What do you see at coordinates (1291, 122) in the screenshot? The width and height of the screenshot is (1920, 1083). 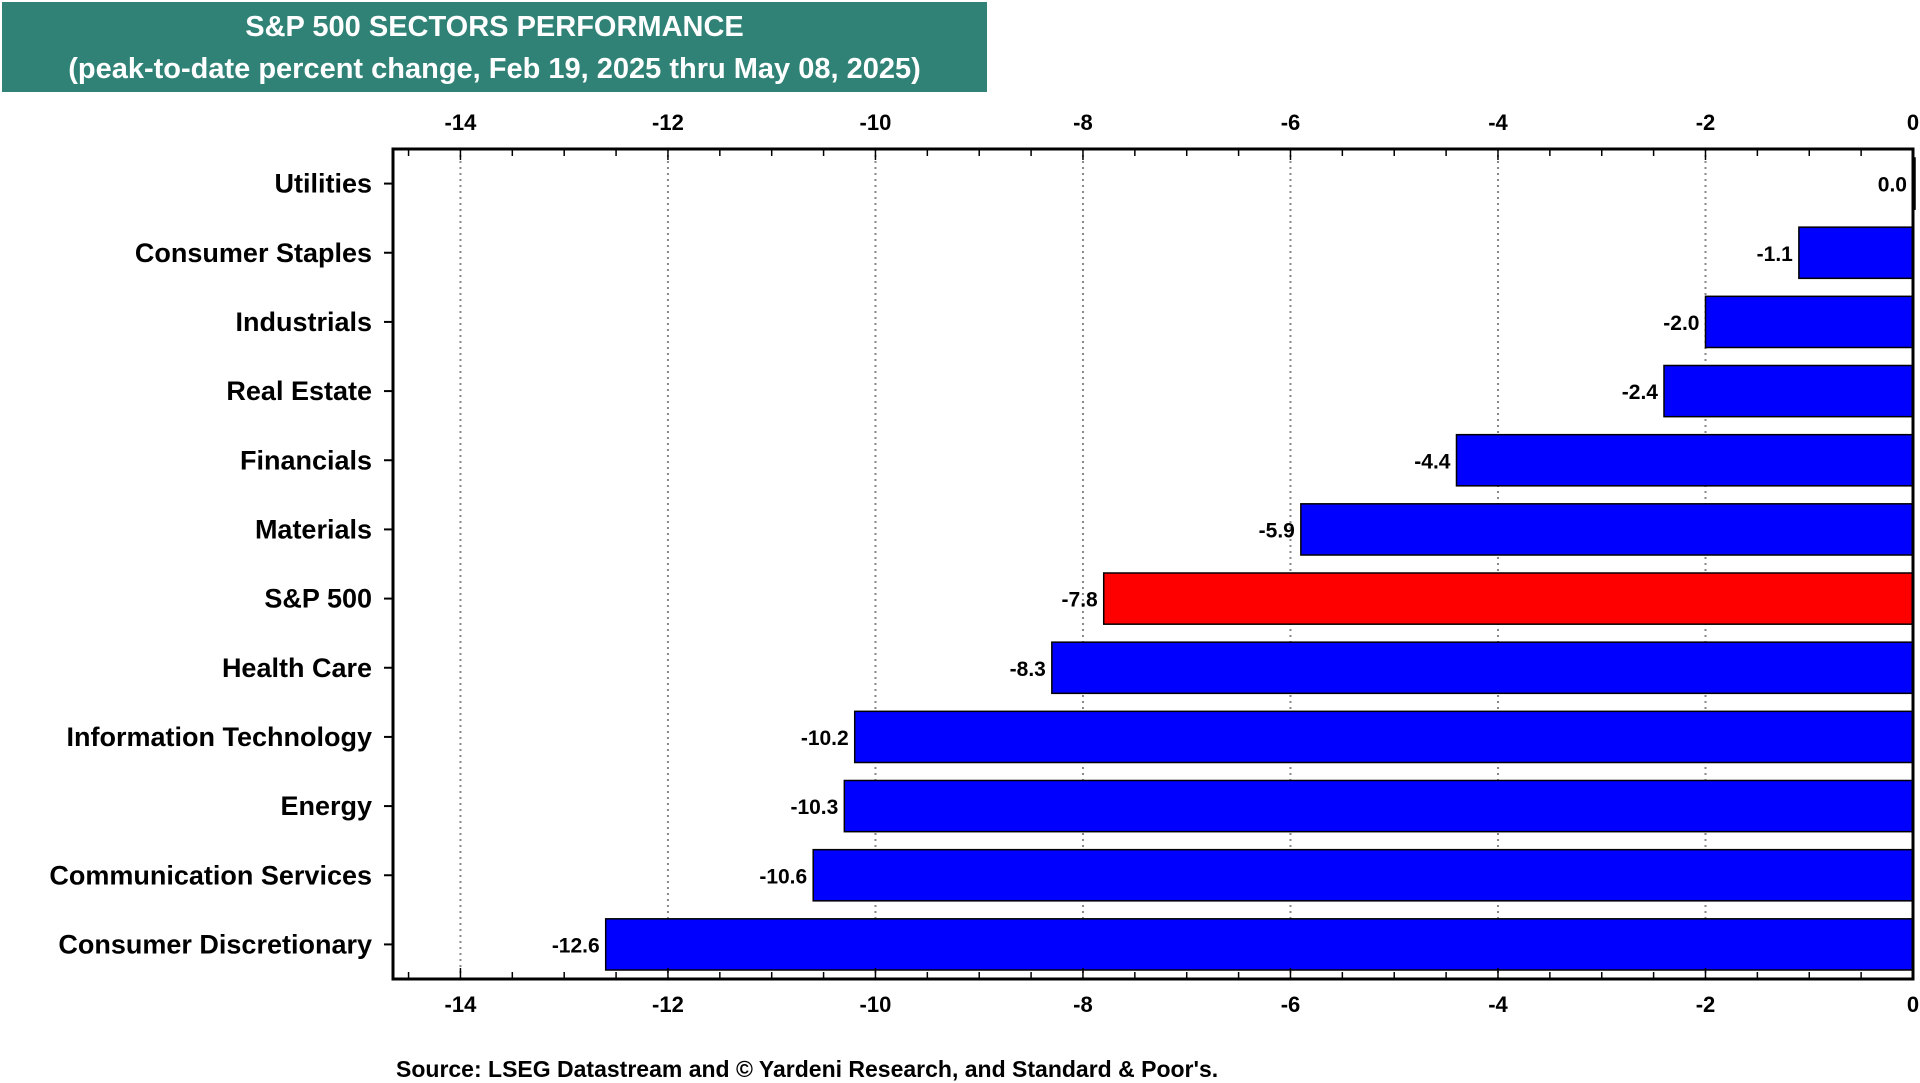 I see `top-tick-label-4: -6` at bounding box center [1291, 122].